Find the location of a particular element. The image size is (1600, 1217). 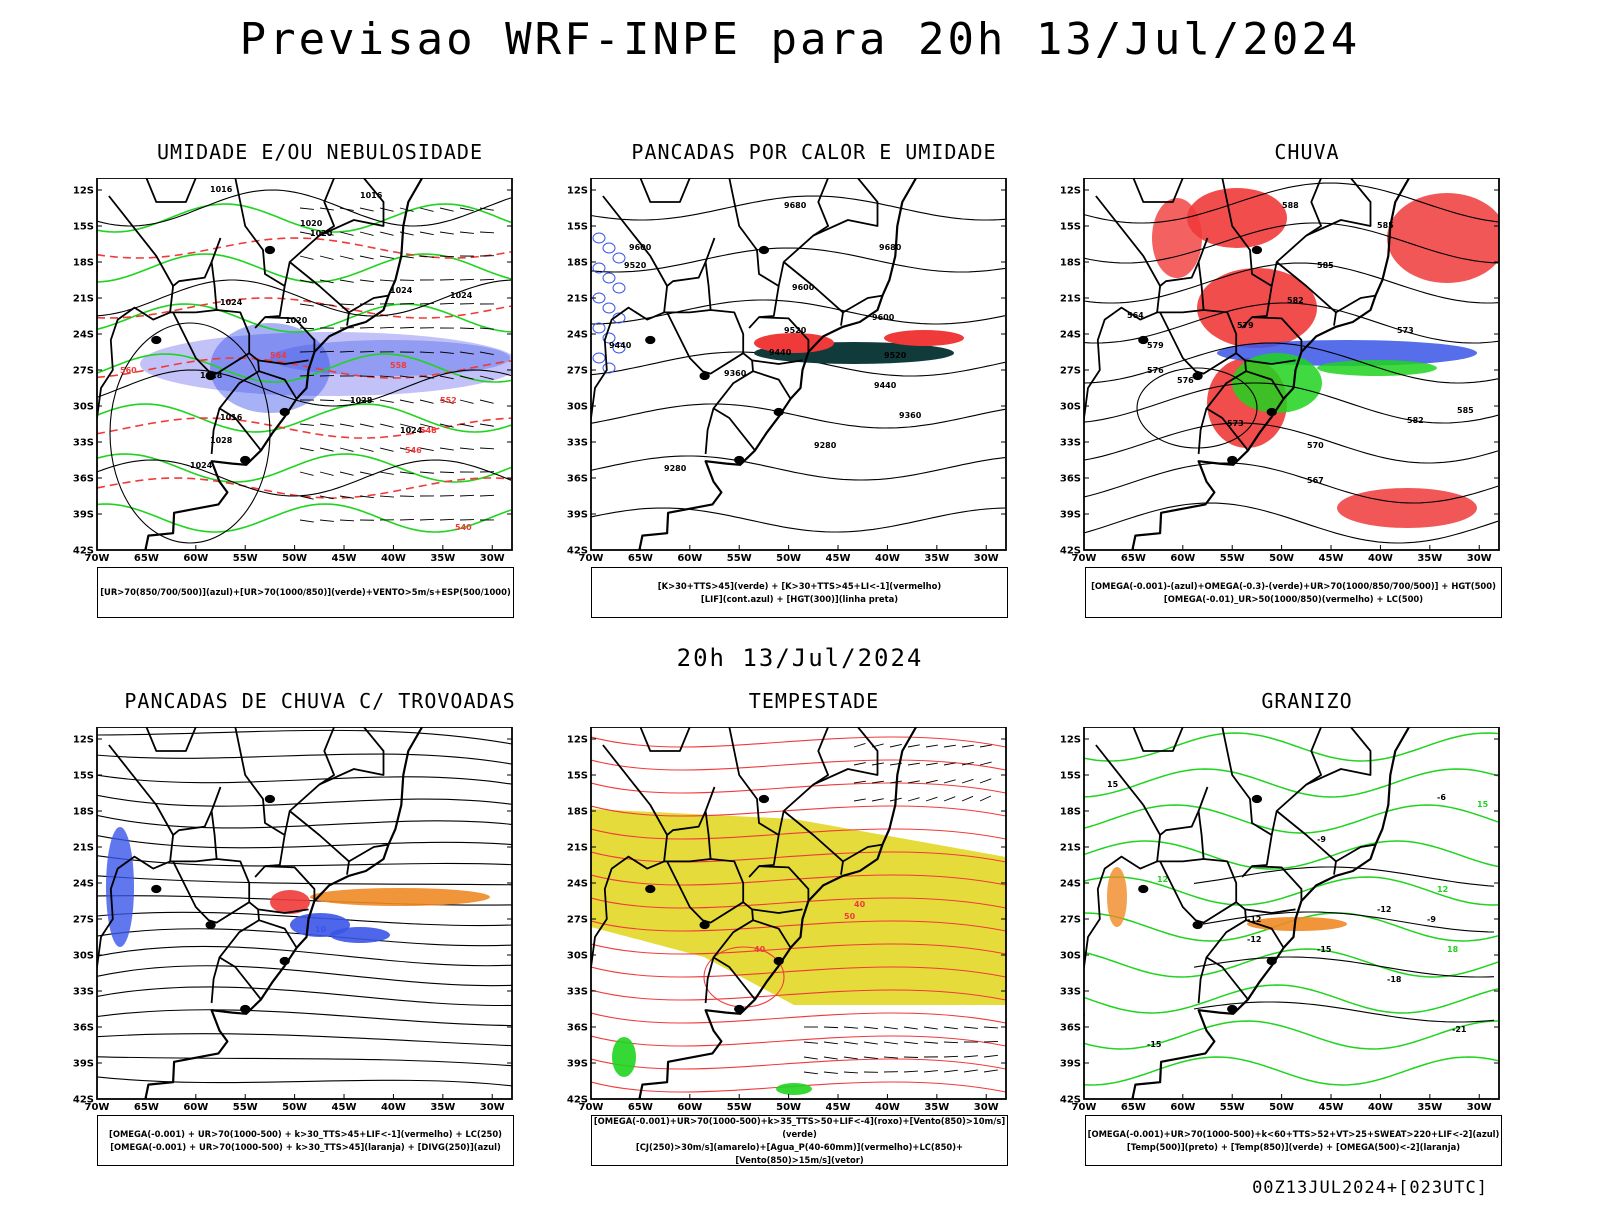

contour-label: 573 is located at coordinates (1405, 330).